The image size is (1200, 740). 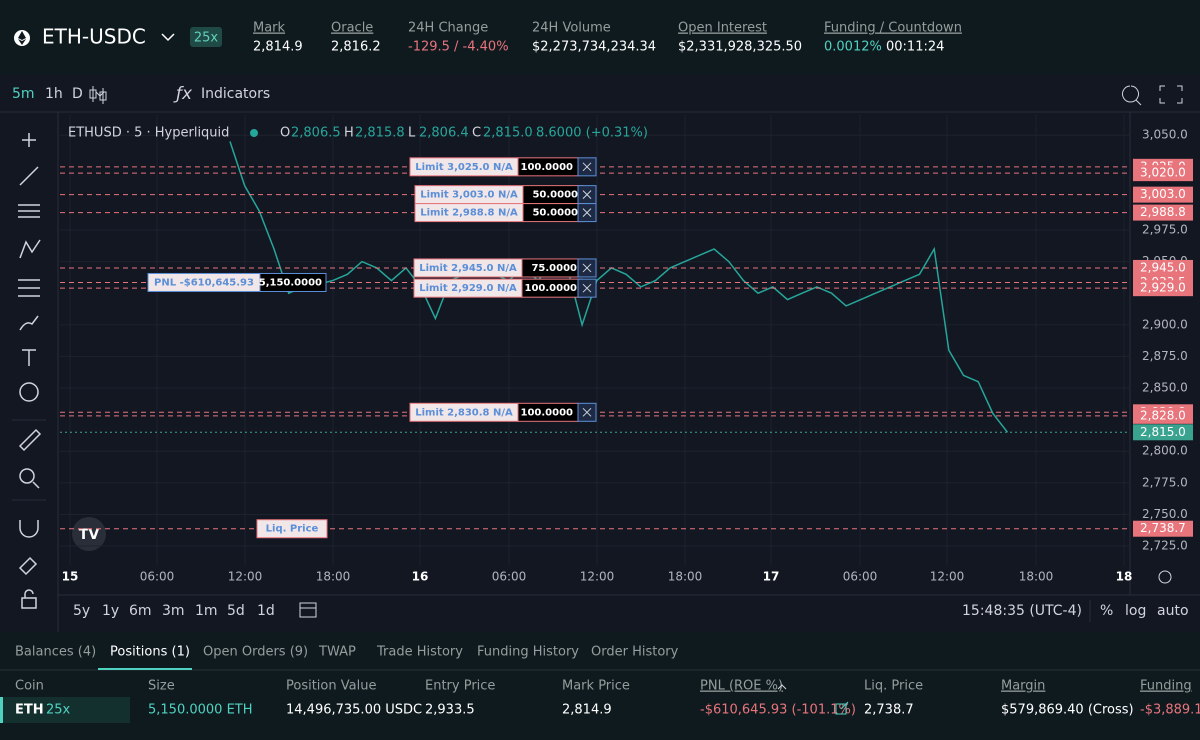 I want to click on ohlc-value: 2,806.4, so click(x=444, y=133).